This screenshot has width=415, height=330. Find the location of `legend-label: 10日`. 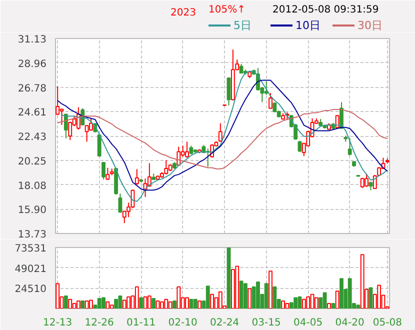

legend-label: 10日 is located at coordinates (308, 25).